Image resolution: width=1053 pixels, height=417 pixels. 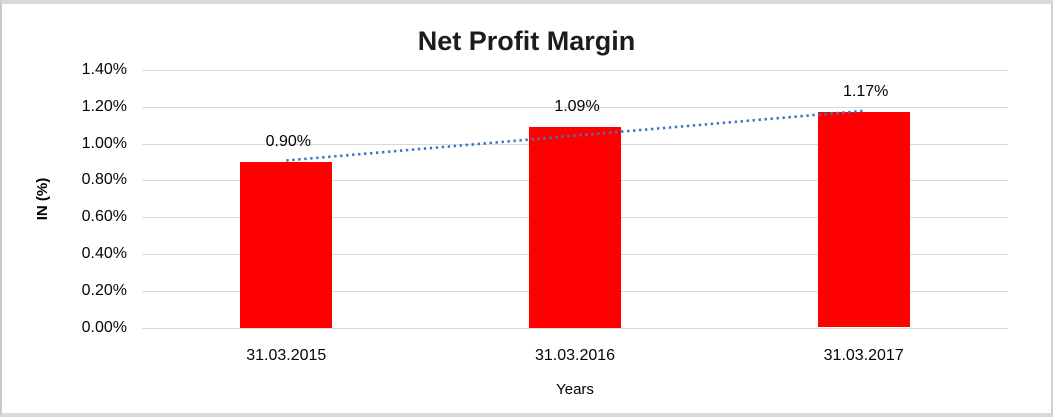 What do you see at coordinates (104, 180) in the screenshot?
I see `y-tick-label: 0.80%` at bounding box center [104, 180].